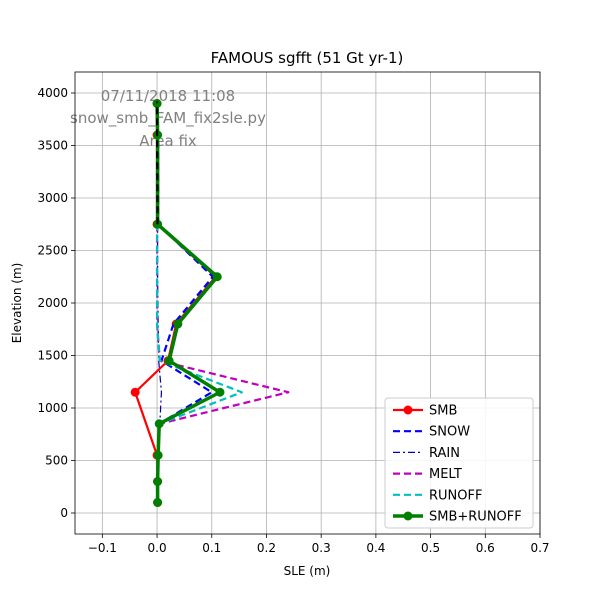  I want to click on chart-title: FAMOUS sgfft (51 Gt yr-1), so click(307, 58).